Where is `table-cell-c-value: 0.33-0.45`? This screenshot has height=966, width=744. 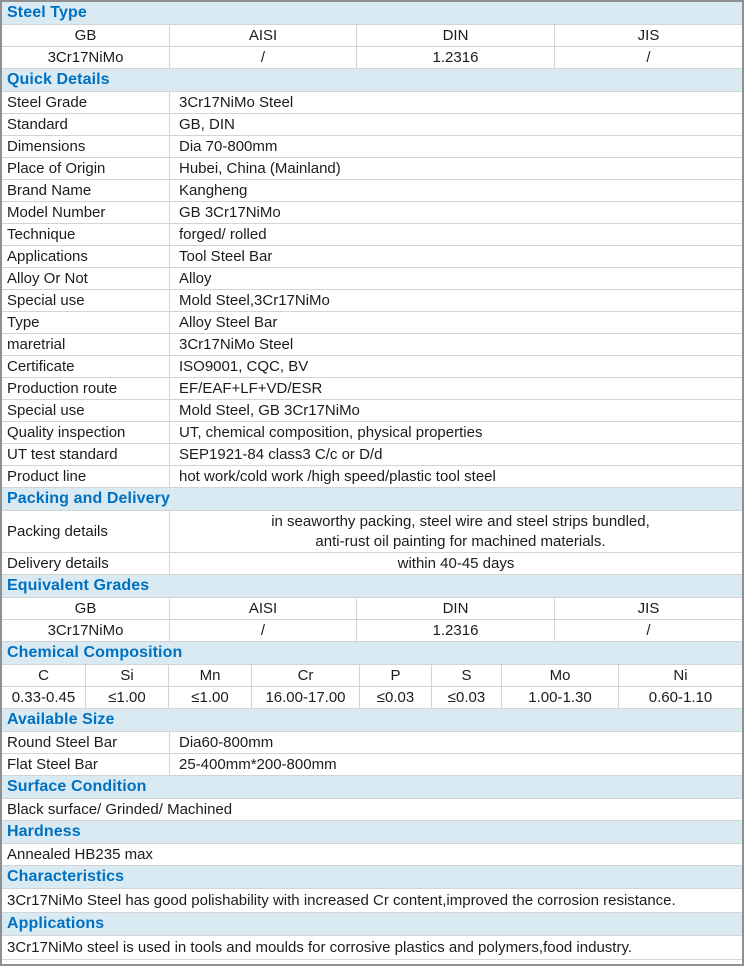
table-cell-c-value: 0.33-0.45 is located at coordinates (44, 697).